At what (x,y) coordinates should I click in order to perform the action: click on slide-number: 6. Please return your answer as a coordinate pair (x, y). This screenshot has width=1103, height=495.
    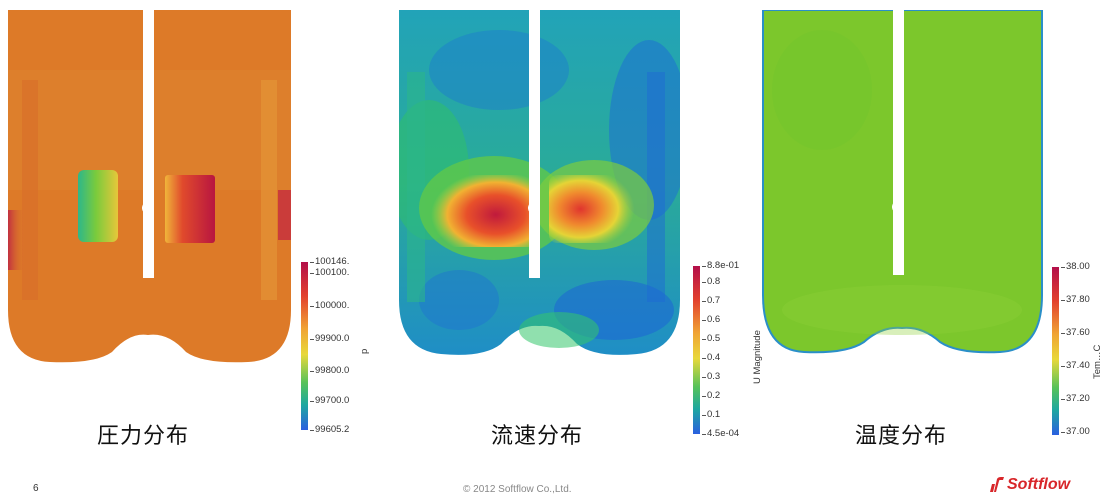
    Looking at the image, I should click on (36, 488).